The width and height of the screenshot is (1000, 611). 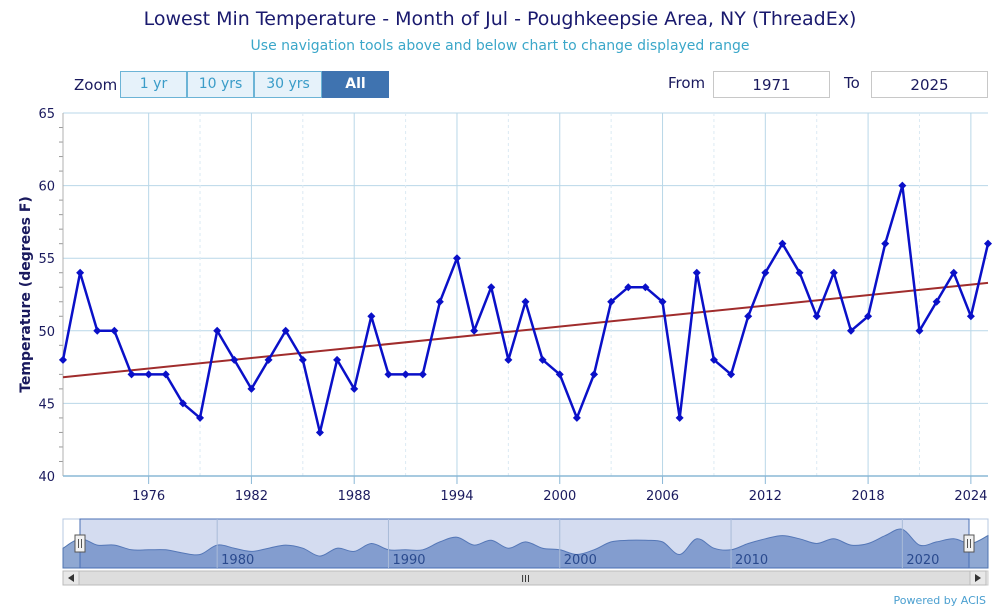 I want to click on x-tick-label: 1976, so click(x=148, y=496).